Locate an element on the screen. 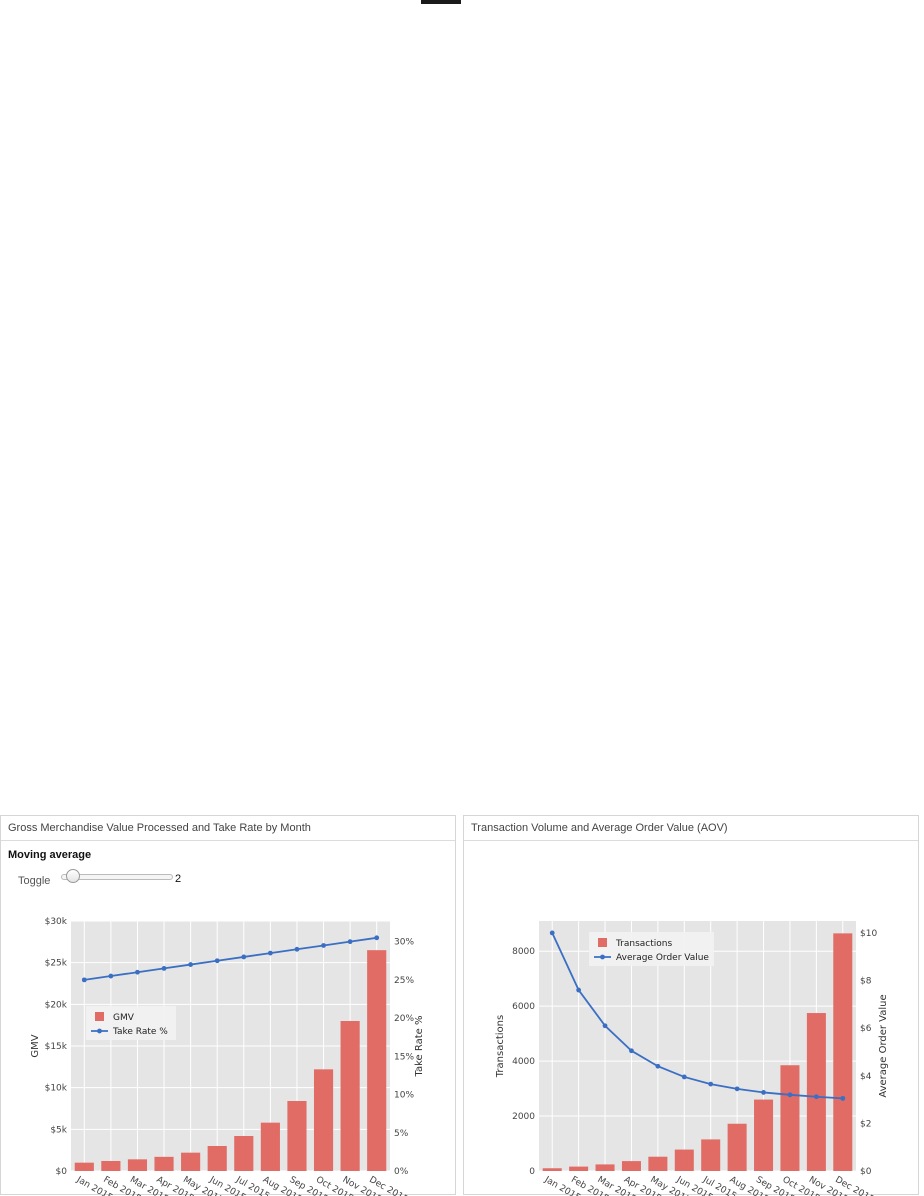 The width and height of the screenshot is (924, 1196). y2-tick-label: 20% is located at coordinates (404, 1019).